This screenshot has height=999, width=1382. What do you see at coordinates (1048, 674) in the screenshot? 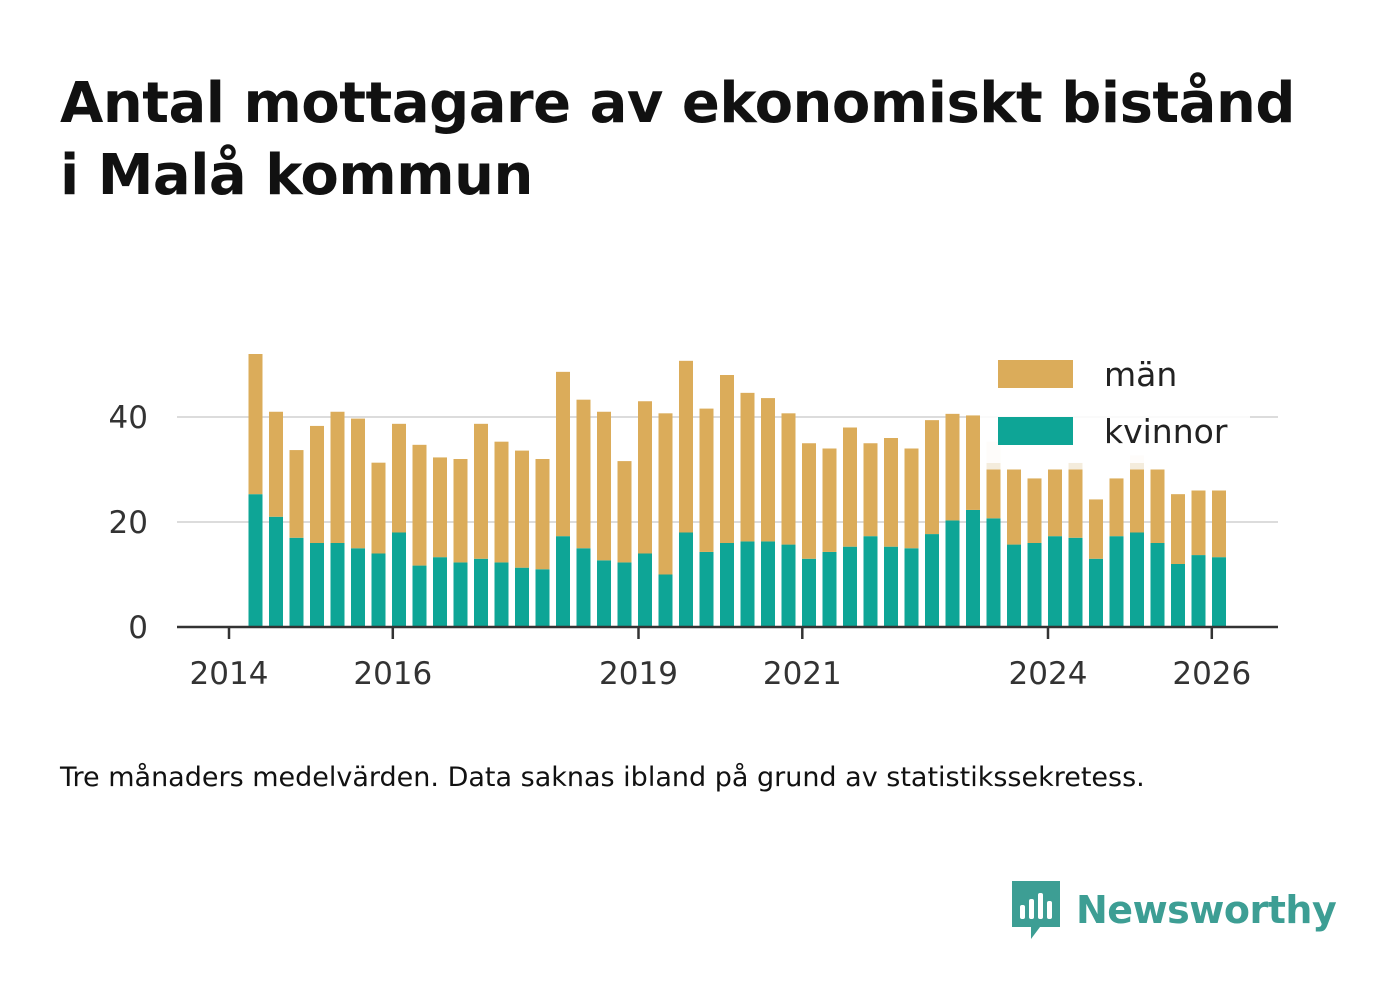
I see `x-tick-label-2024: 2024` at bounding box center [1048, 674].